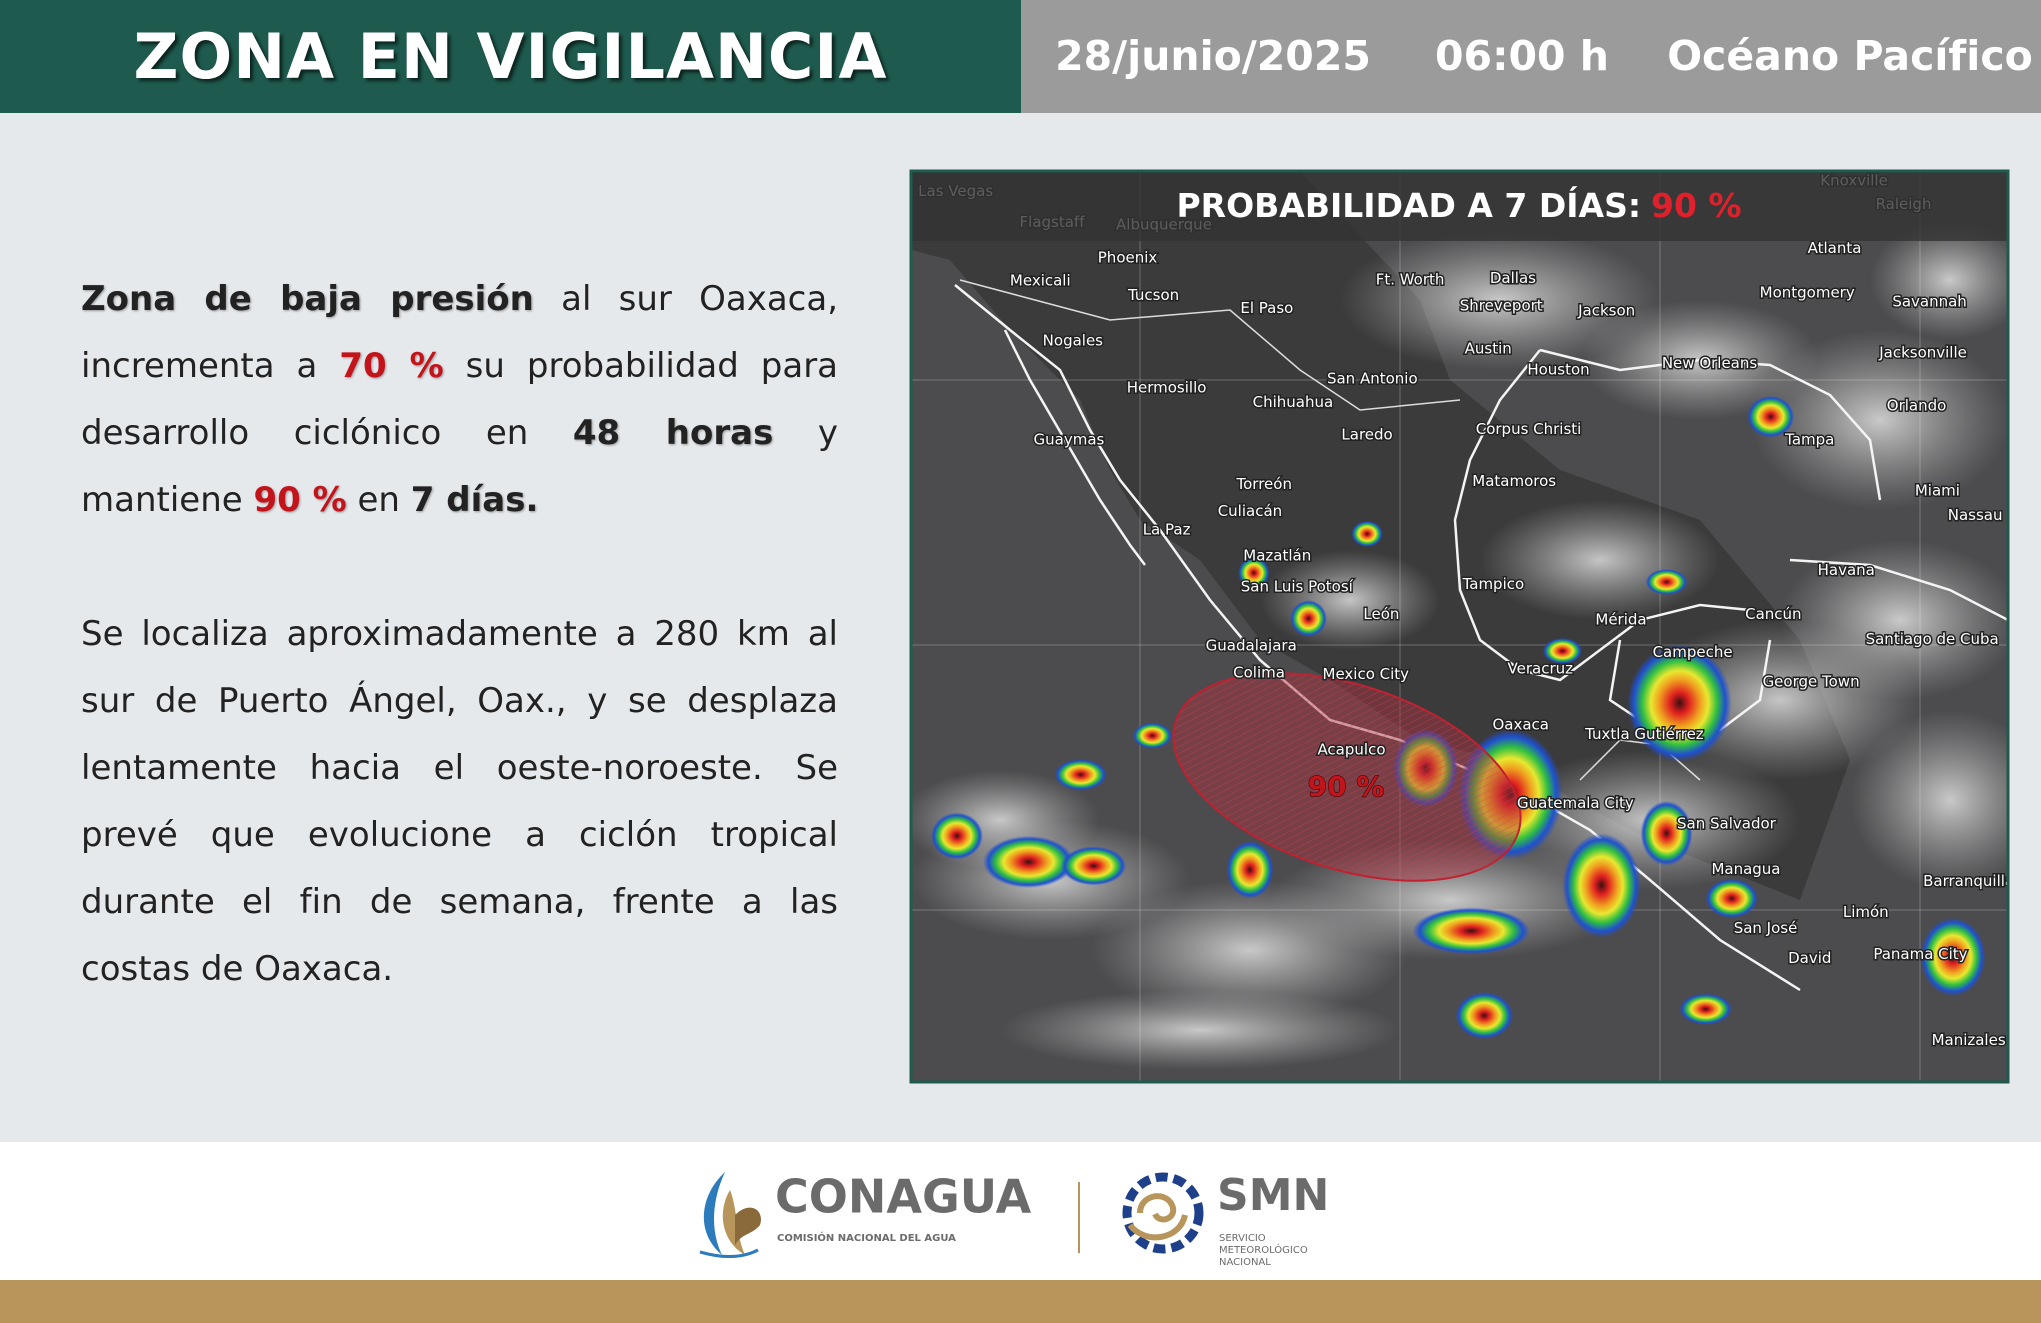 The image size is (2041, 1323). I want to click on conagua-logo: CONAGUA COMISIÓN NACIONAL DEL AGUA, so click(865, 1214).